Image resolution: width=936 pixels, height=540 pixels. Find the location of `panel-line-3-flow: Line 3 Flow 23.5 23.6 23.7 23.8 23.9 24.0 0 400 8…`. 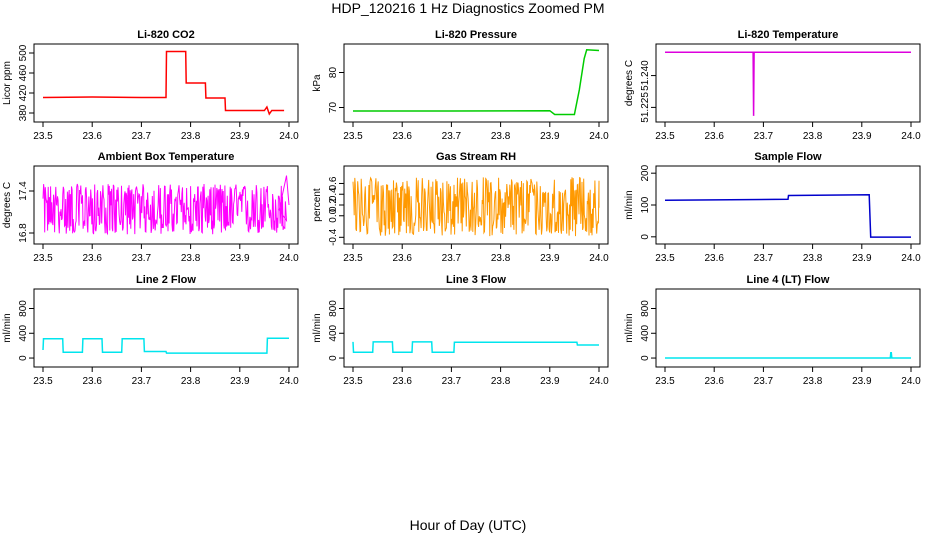

panel-line-3-flow: Line 3 Flow 23.5 23.6 23.7 23.8 23.9 24.0 0 400 8… is located at coordinates (460, 330).